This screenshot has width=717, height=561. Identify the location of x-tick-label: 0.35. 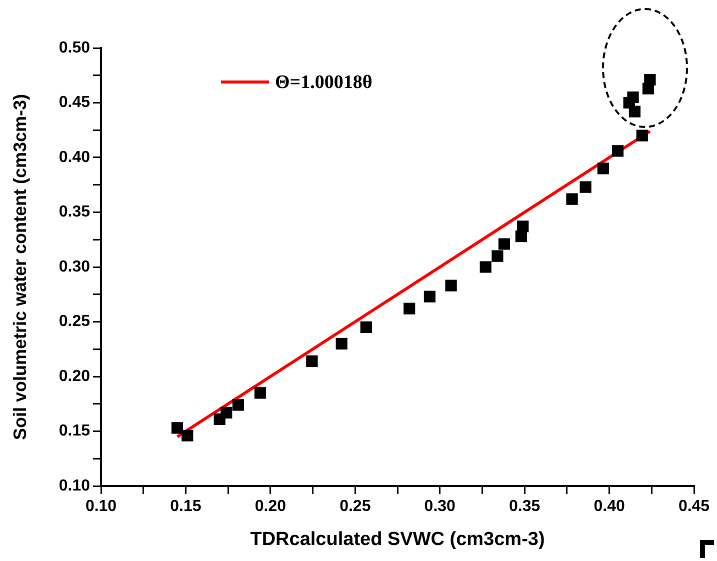
(524, 507).